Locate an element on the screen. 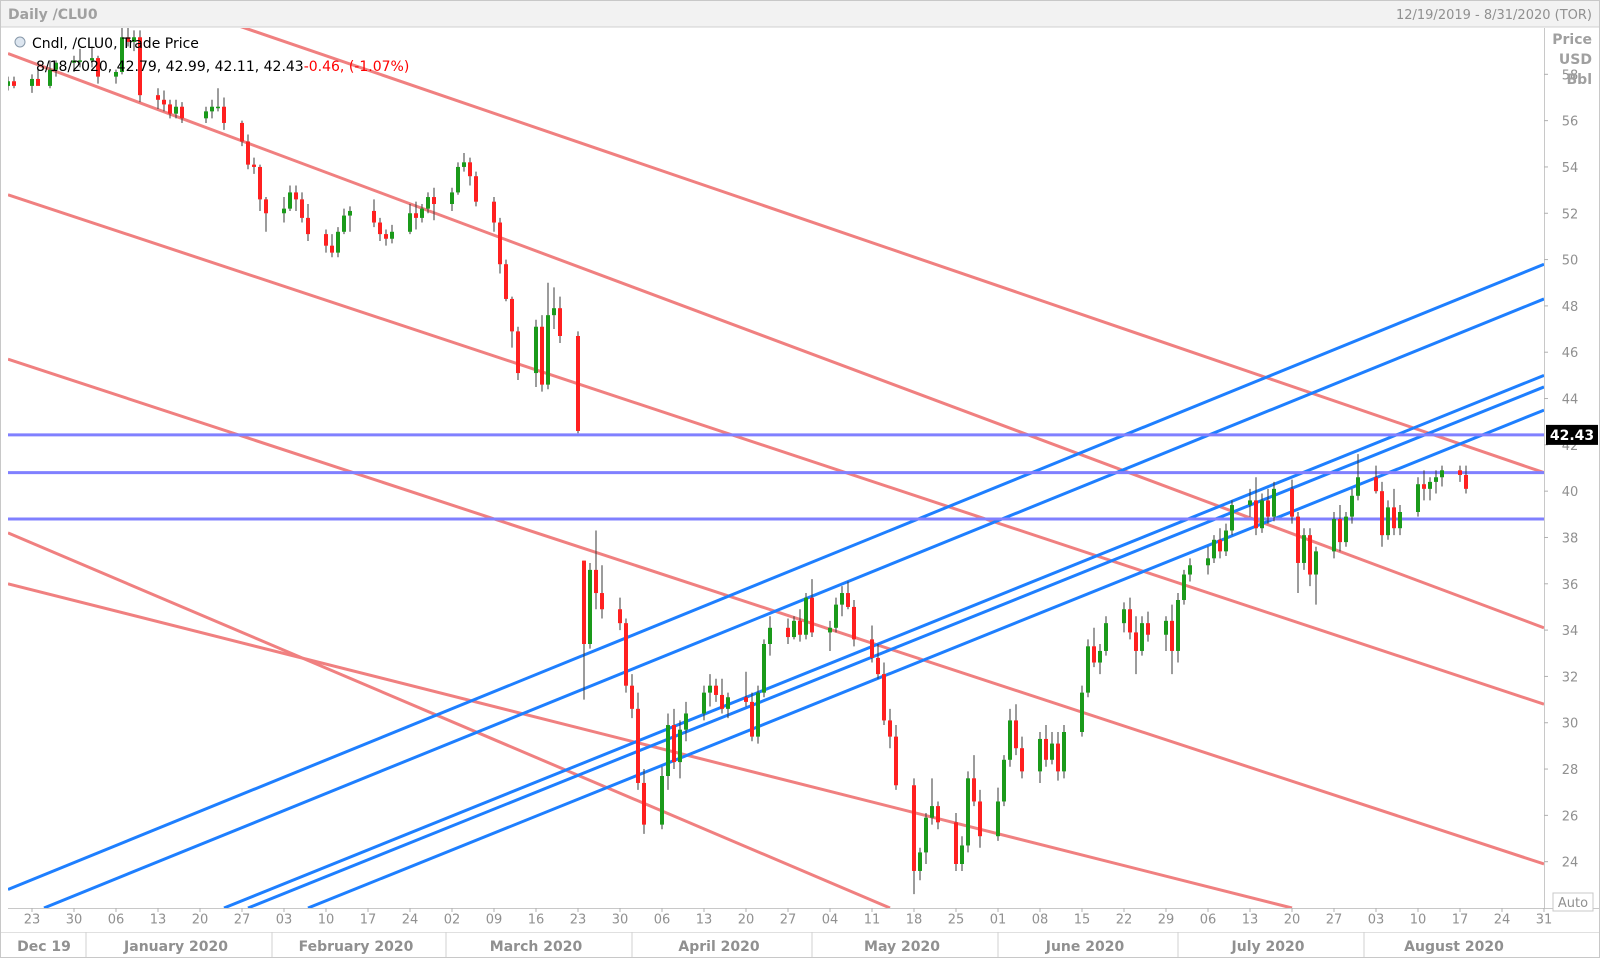 This screenshot has height=958, width=1600. day-tick-label: 04 is located at coordinates (830, 920).